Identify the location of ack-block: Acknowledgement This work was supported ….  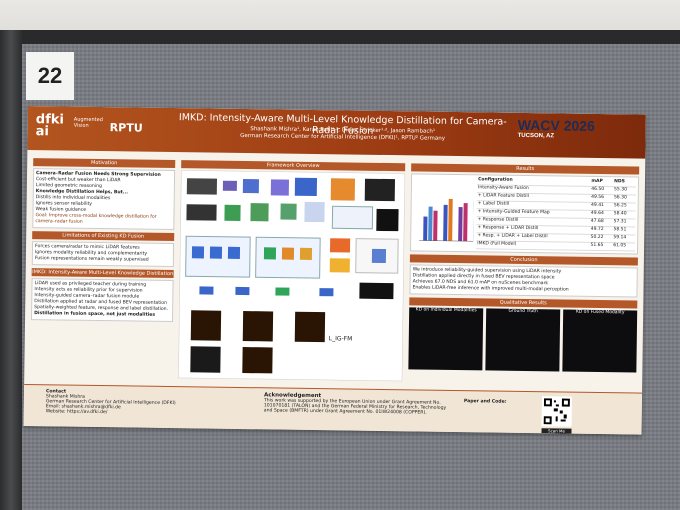
(359, 404).